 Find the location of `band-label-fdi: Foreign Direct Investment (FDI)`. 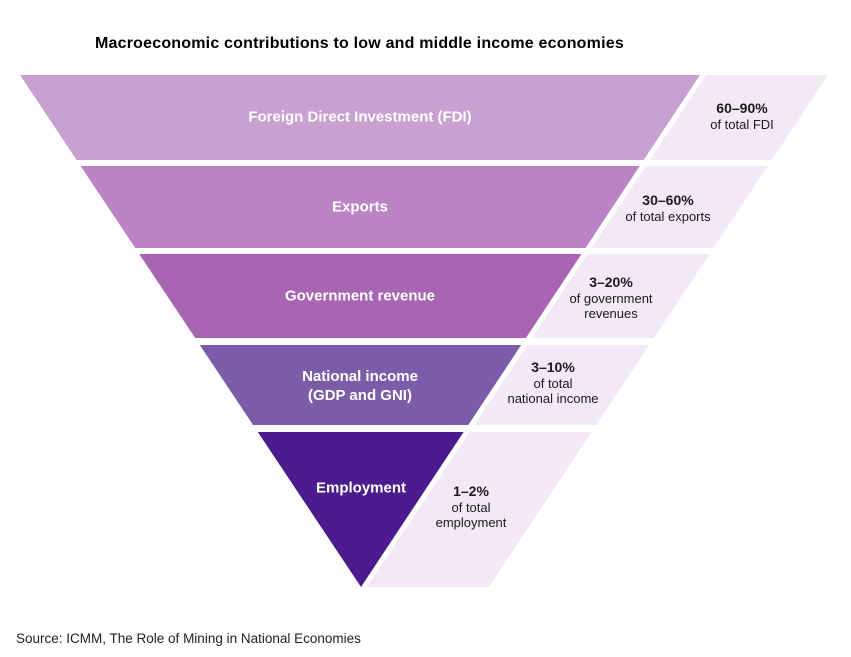

band-label-fdi: Foreign Direct Investment (FDI) is located at coordinates (359, 117).